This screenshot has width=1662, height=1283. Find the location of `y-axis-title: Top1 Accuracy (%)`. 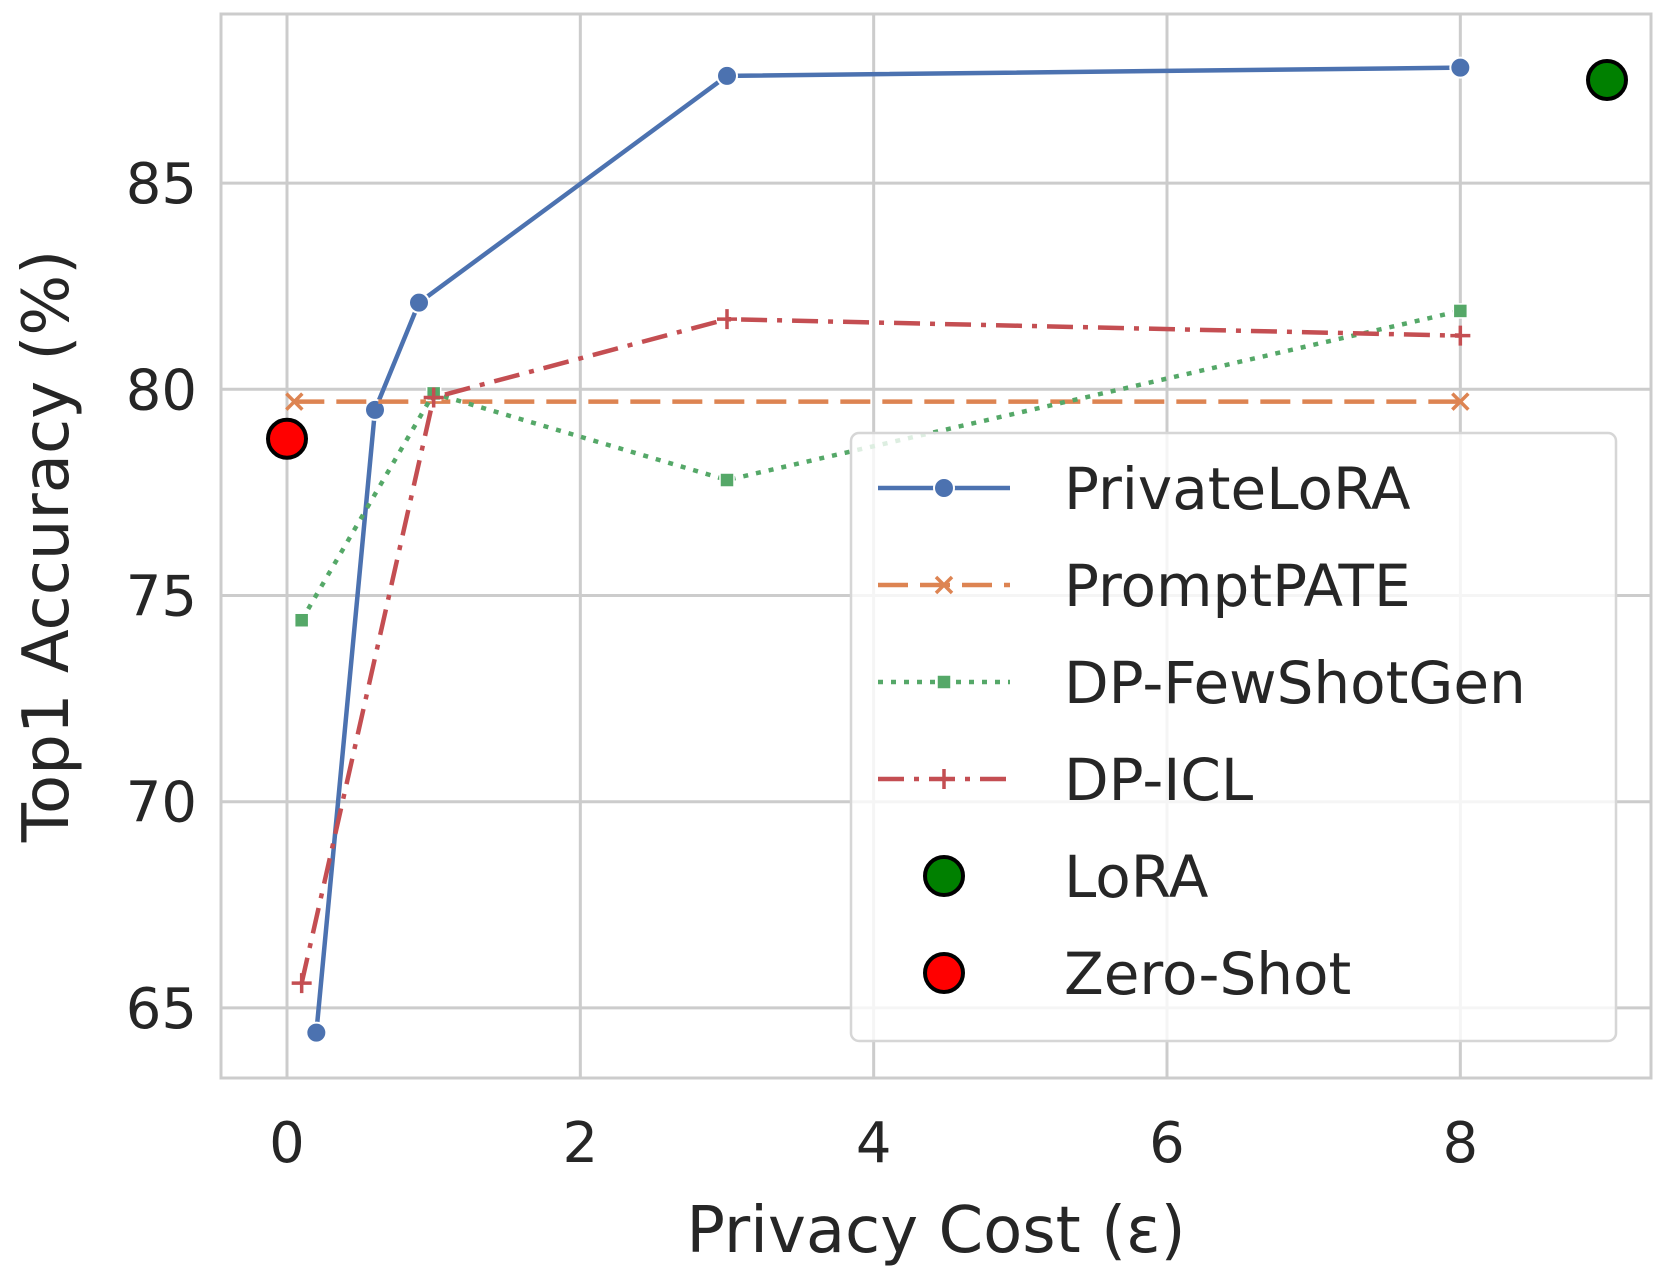

y-axis-title: Top1 Accuracy (%) is located at coordinates (47, 546).